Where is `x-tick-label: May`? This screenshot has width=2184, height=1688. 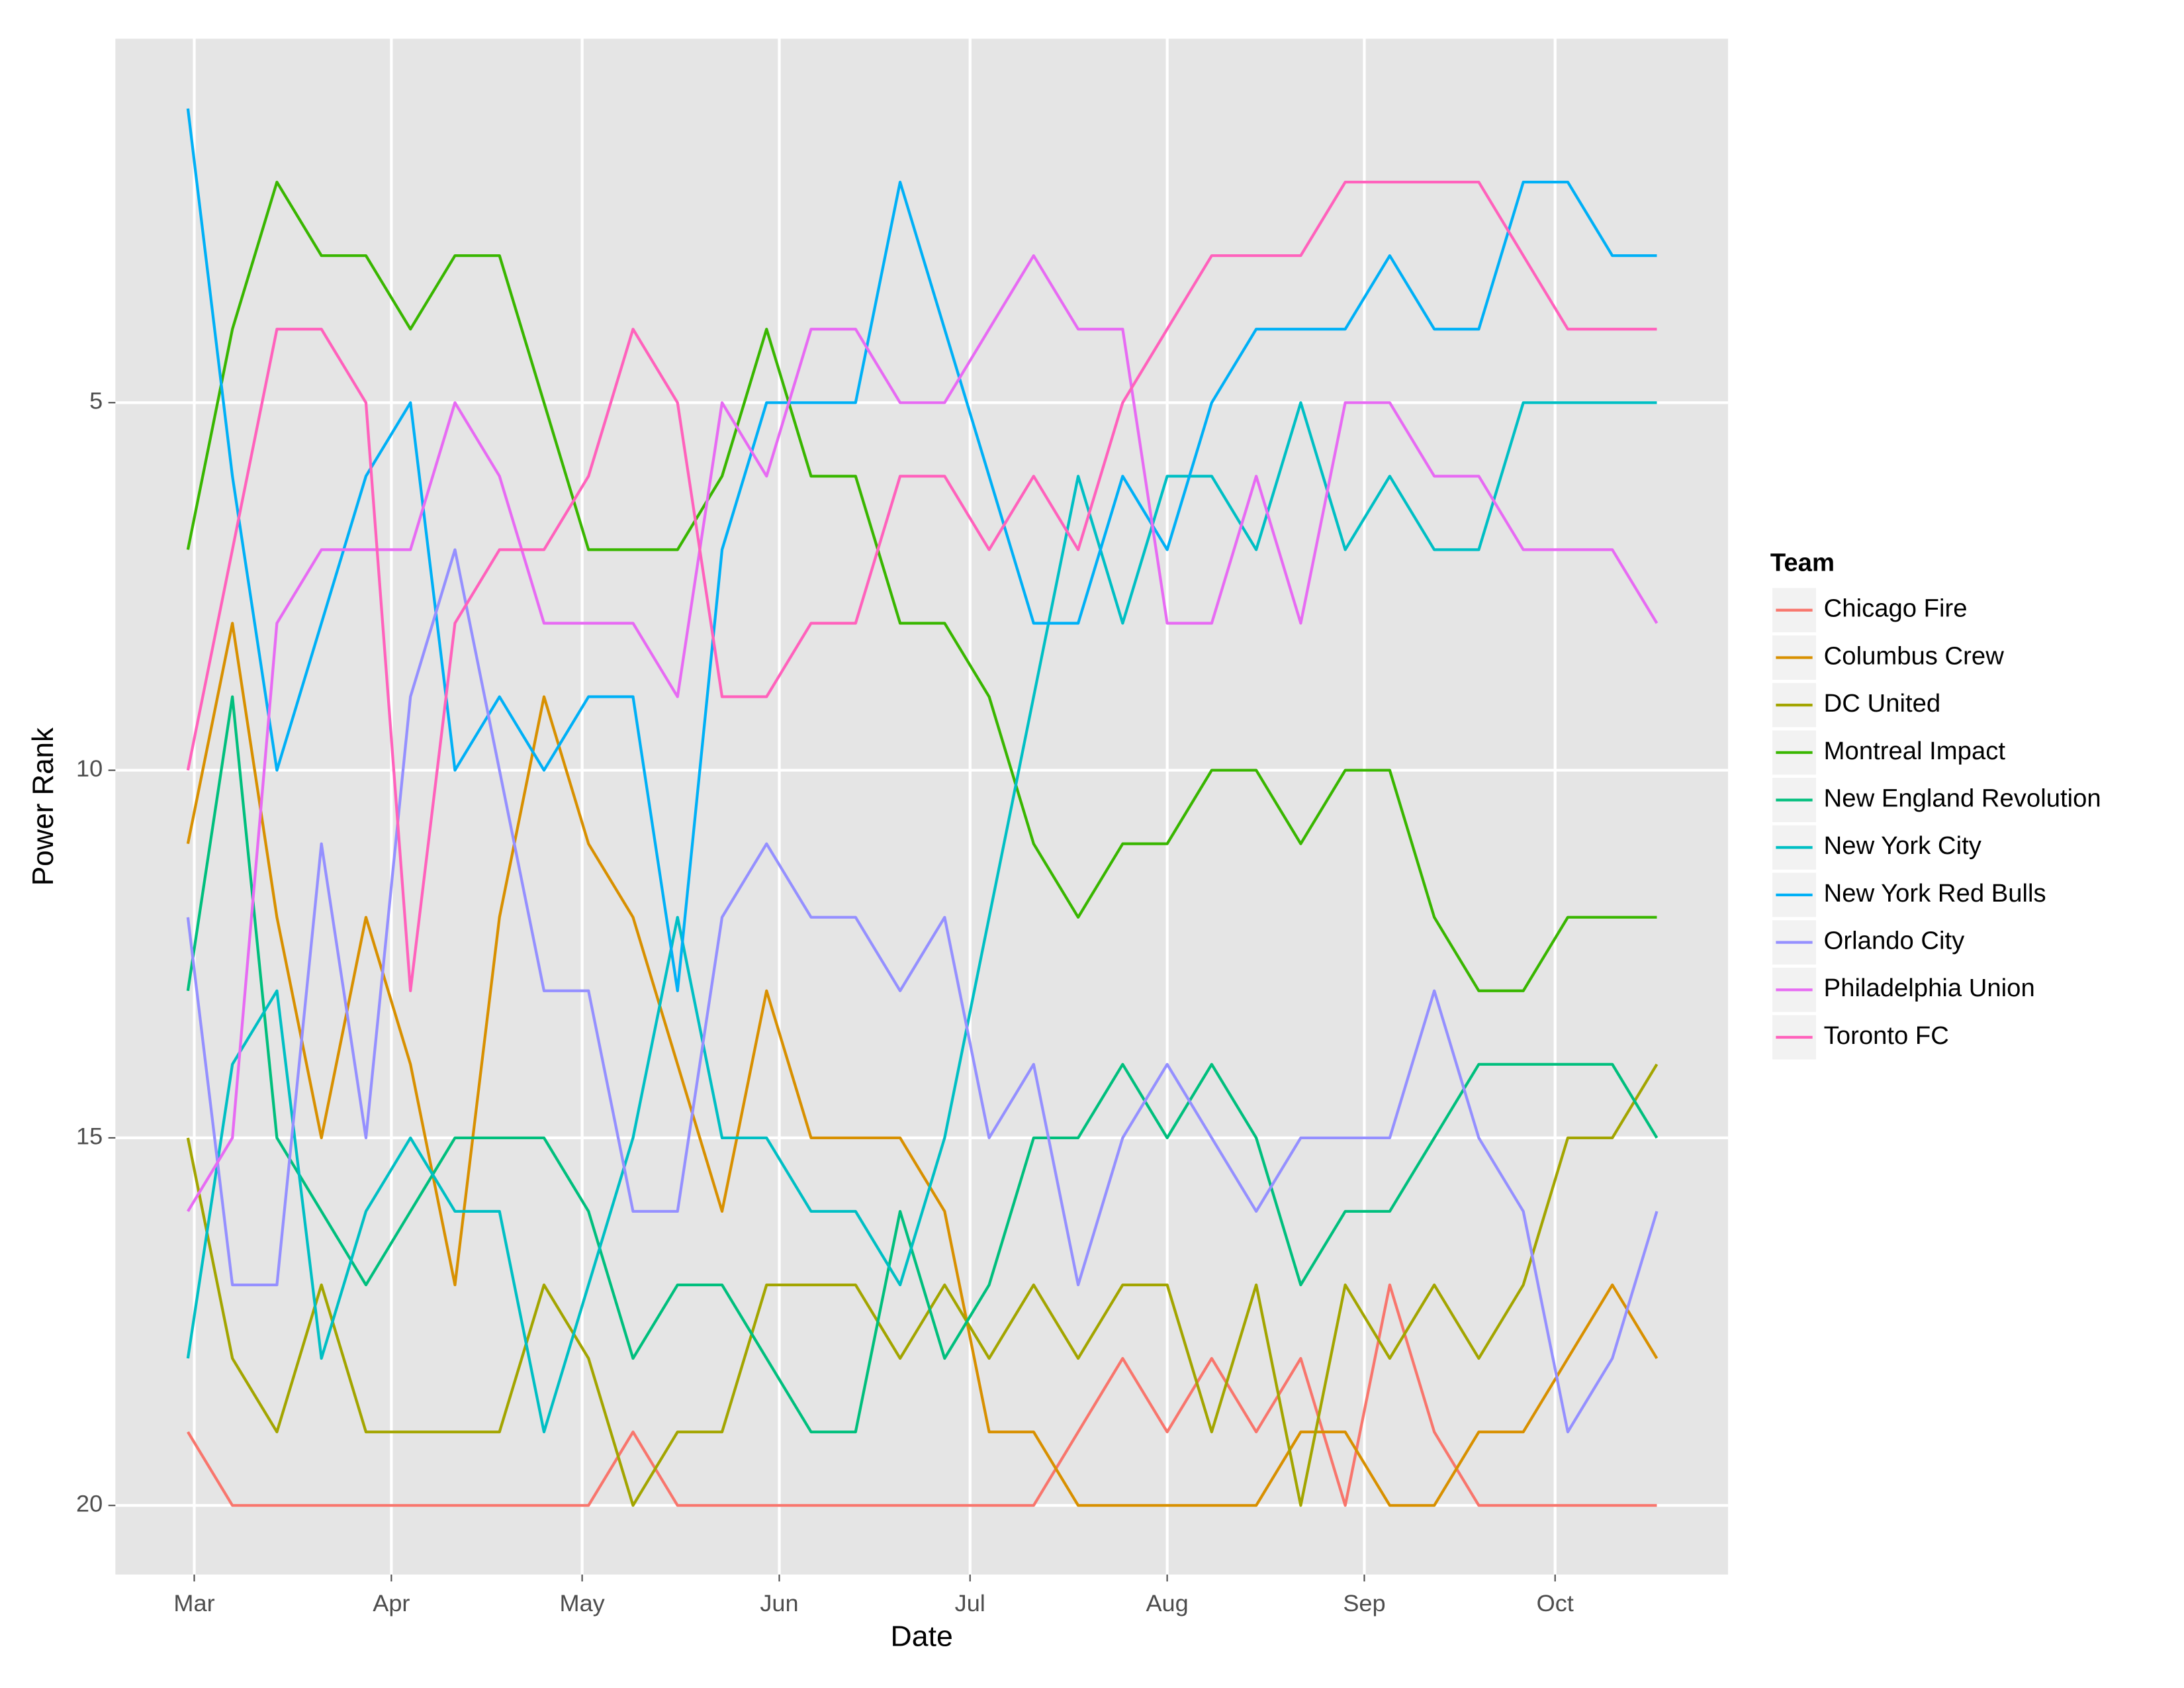
x-tick-label: May is located at coordinates (581, 1603).